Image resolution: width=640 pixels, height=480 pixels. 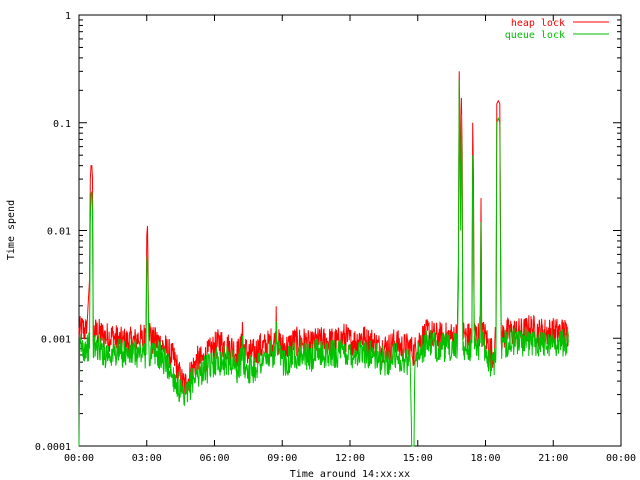 What do you see at coordinates (53, 447) in the screenshot?
I see `y-tick-label: 0.0001` at bounding box center [53, 447].